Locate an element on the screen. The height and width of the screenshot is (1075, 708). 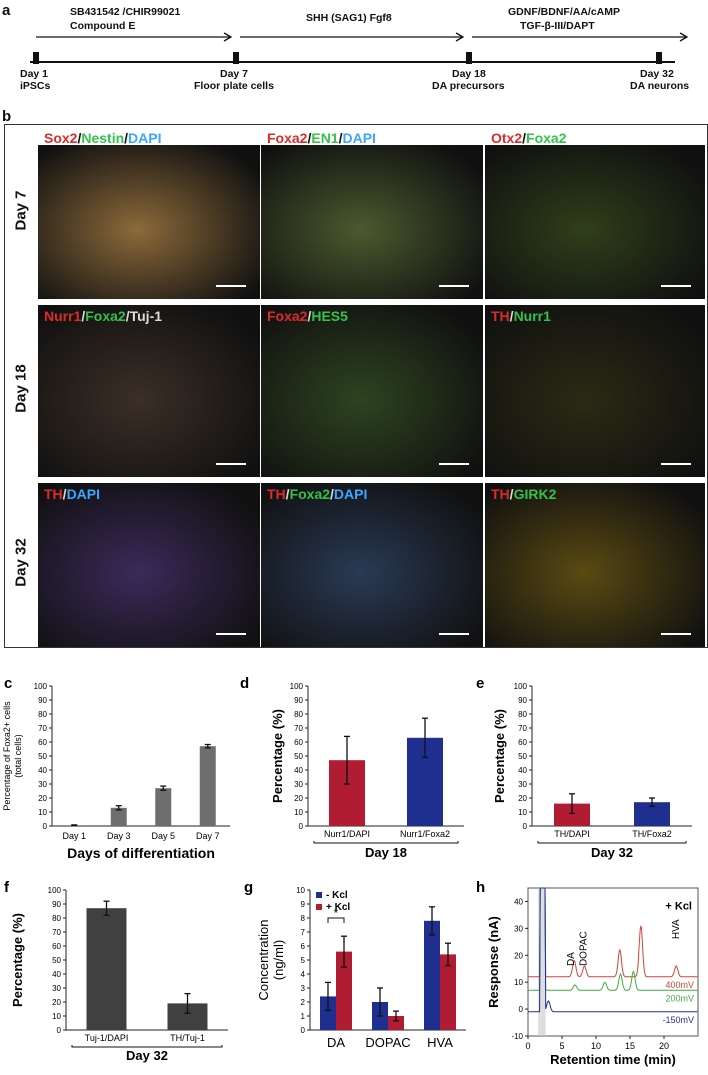
timeline-top-label: TGF-β-III/DAPT is located at coordinates (557, 26).